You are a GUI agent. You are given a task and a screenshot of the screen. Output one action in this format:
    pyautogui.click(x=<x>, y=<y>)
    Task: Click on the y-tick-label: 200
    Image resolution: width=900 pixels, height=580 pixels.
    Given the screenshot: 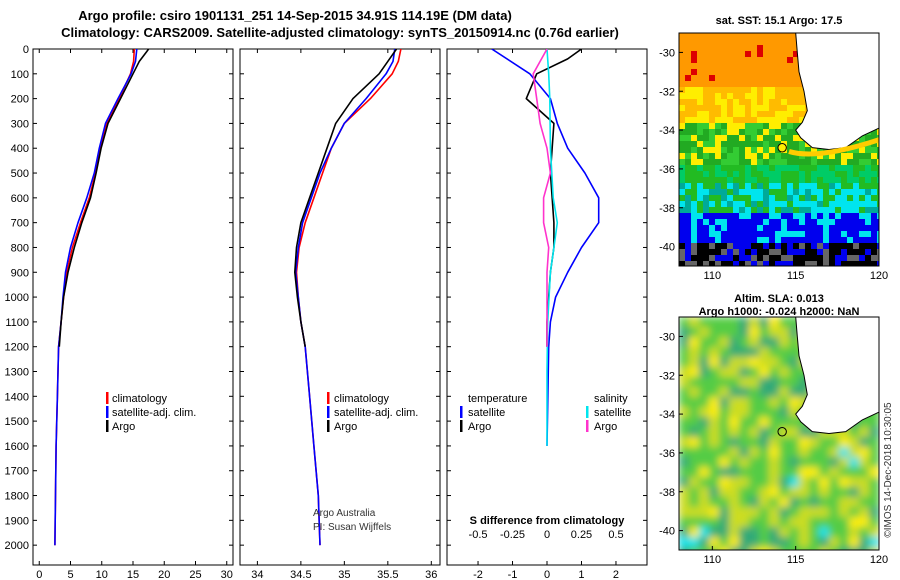 What is the action you would take?
    pyautogui.click(x=20, y=100)
    